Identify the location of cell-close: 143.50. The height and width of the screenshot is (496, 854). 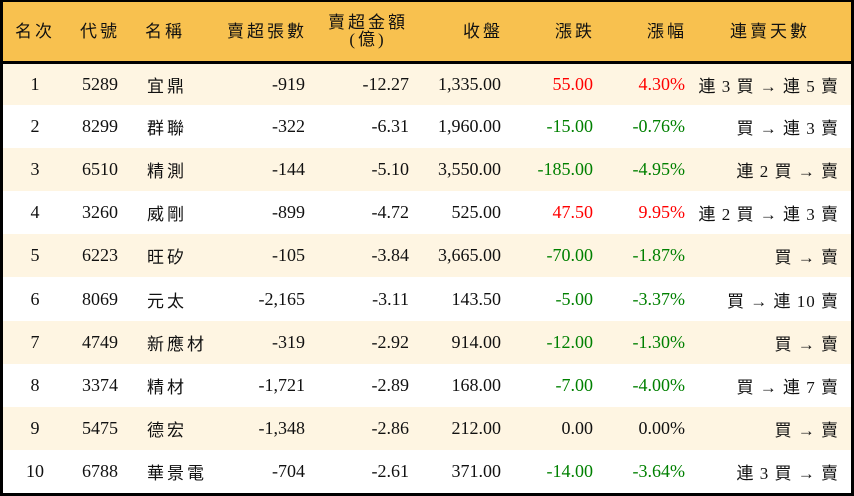
(476, 298).